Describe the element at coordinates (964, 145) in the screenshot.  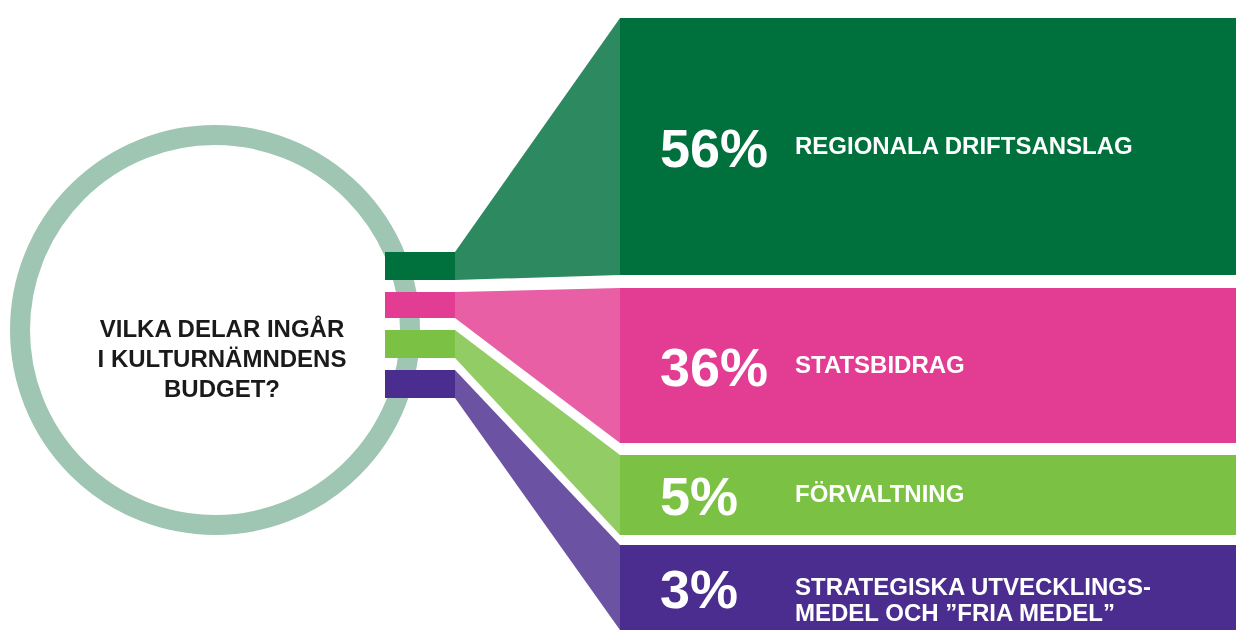
I see `category-label: REGIONALA DRIFTSANSLAG` at that location.